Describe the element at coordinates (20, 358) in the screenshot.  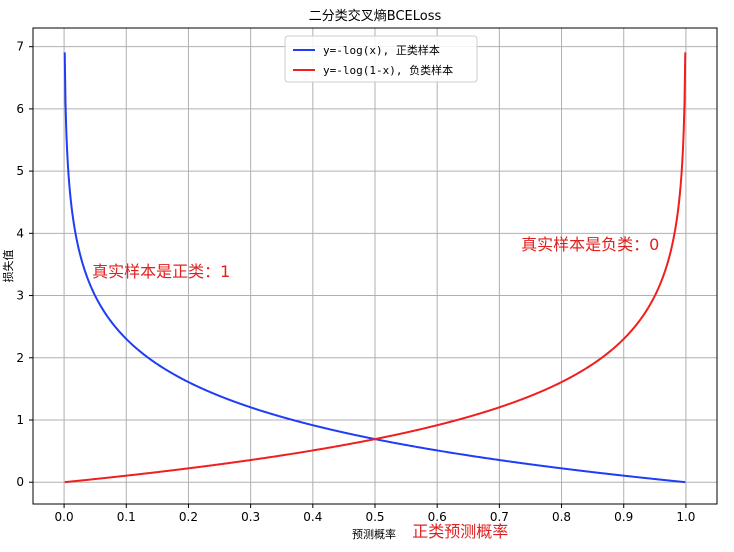
I see `y-tick-label: 2` at that location.